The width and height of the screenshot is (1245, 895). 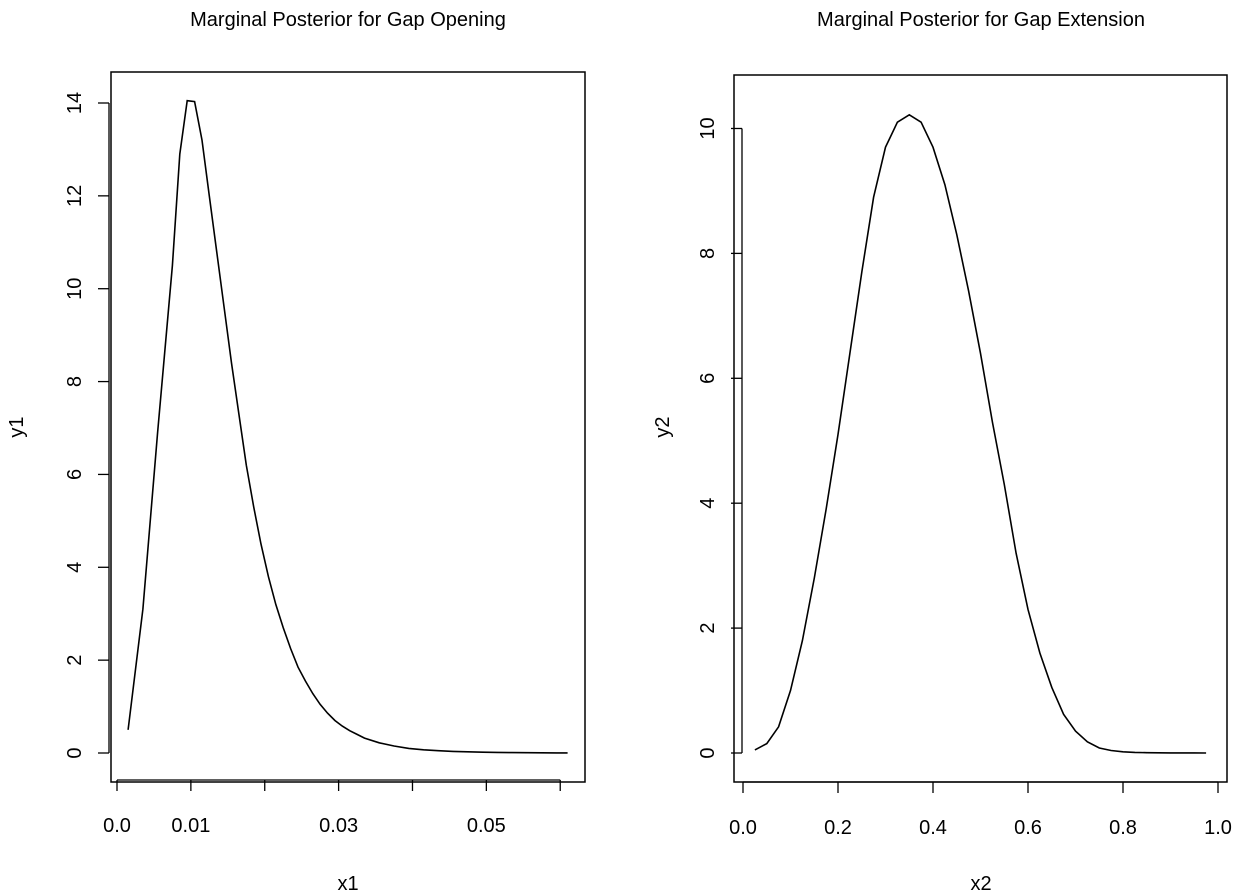 What do you see at coordinates (933, 828) in the screenshot?
I see `x-tick-label: 0.4` at bounding box center [933, 828].